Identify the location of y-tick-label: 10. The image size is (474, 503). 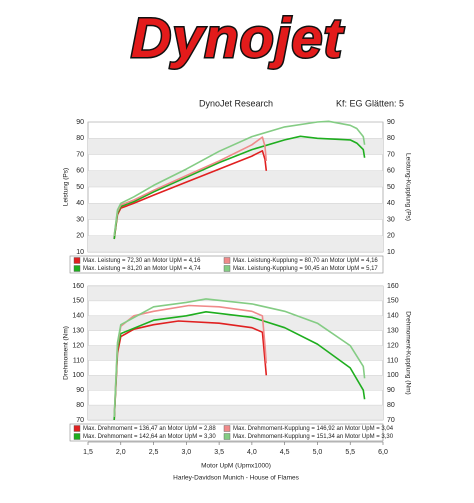
(80, 252).